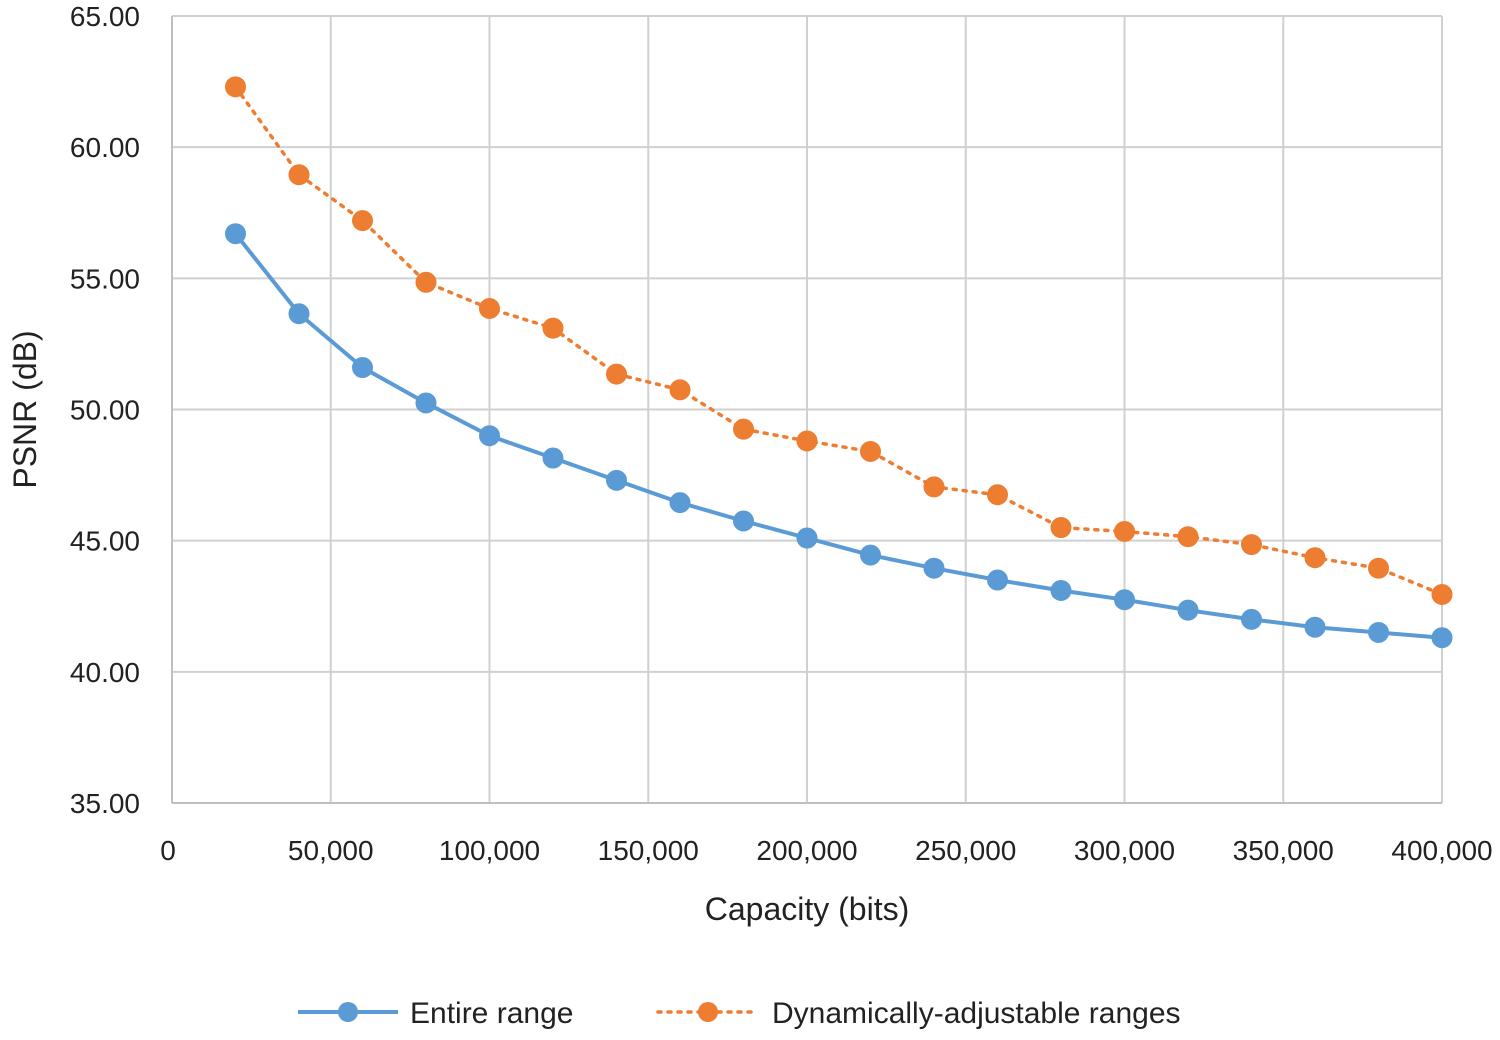 The width and height of the screenshot is (1500, 1040). I want to click on legend-item-dynamically-adjustable-ranges: Dynamically-adjustable ranges, so click(918, 1013).